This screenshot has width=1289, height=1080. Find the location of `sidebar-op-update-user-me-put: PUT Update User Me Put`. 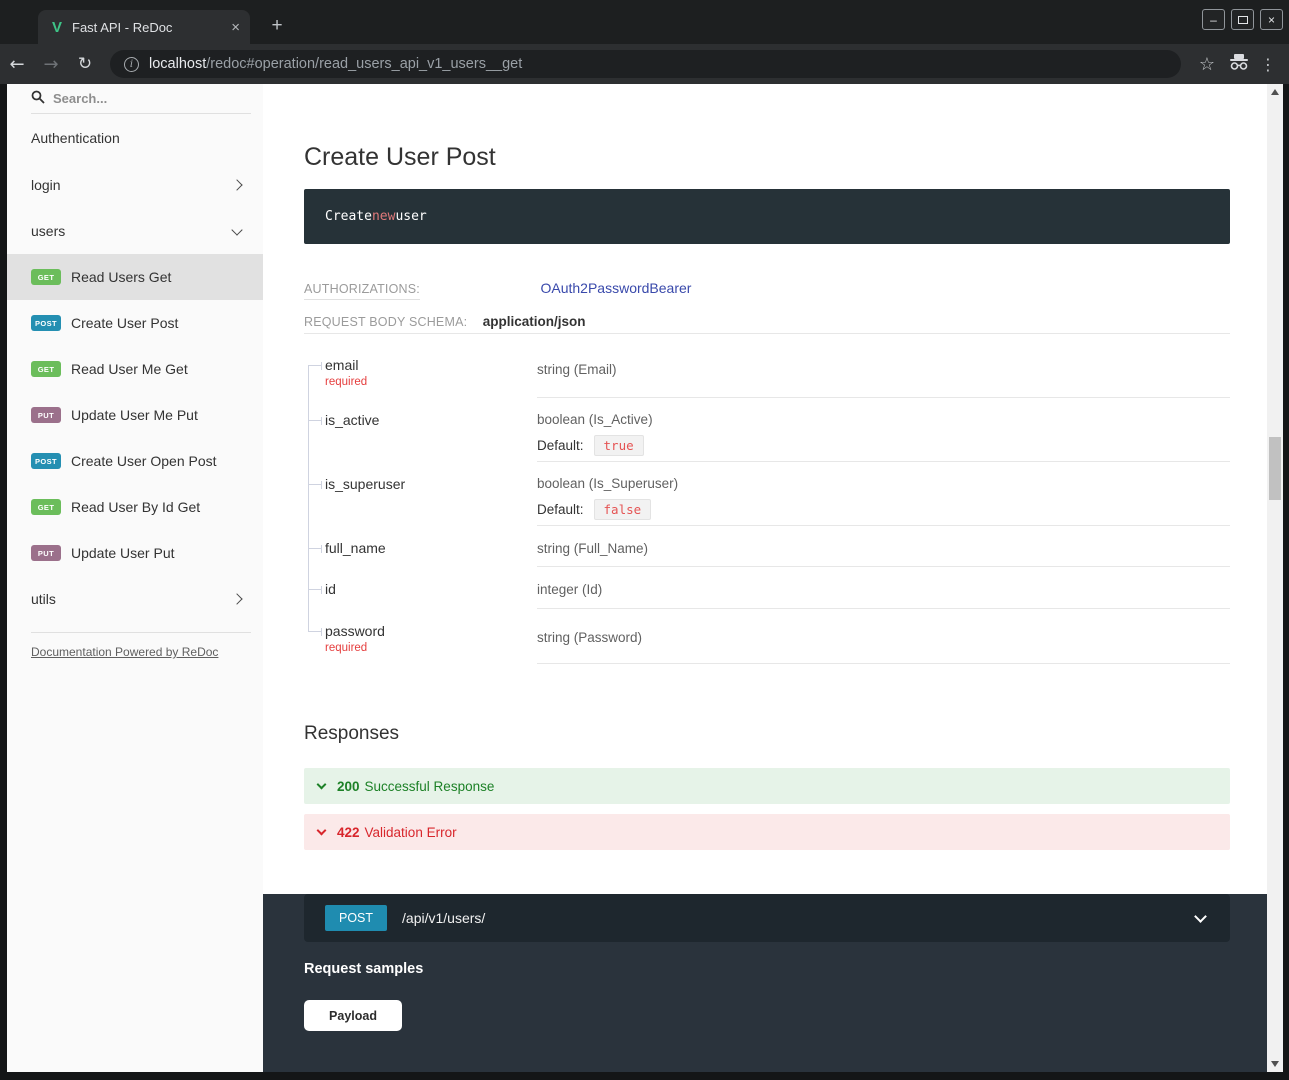

sidebar-op-update-user-me-put: PUT Update User Me Put is located at coordinates (135, 415).